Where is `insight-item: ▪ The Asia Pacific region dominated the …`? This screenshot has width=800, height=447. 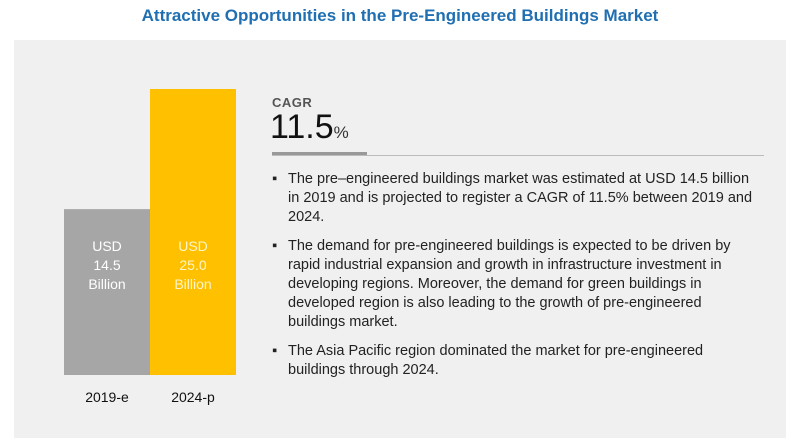
insight-item: ▪ The Asia Pacific region dominated the … is located at coordinates (515, 361).